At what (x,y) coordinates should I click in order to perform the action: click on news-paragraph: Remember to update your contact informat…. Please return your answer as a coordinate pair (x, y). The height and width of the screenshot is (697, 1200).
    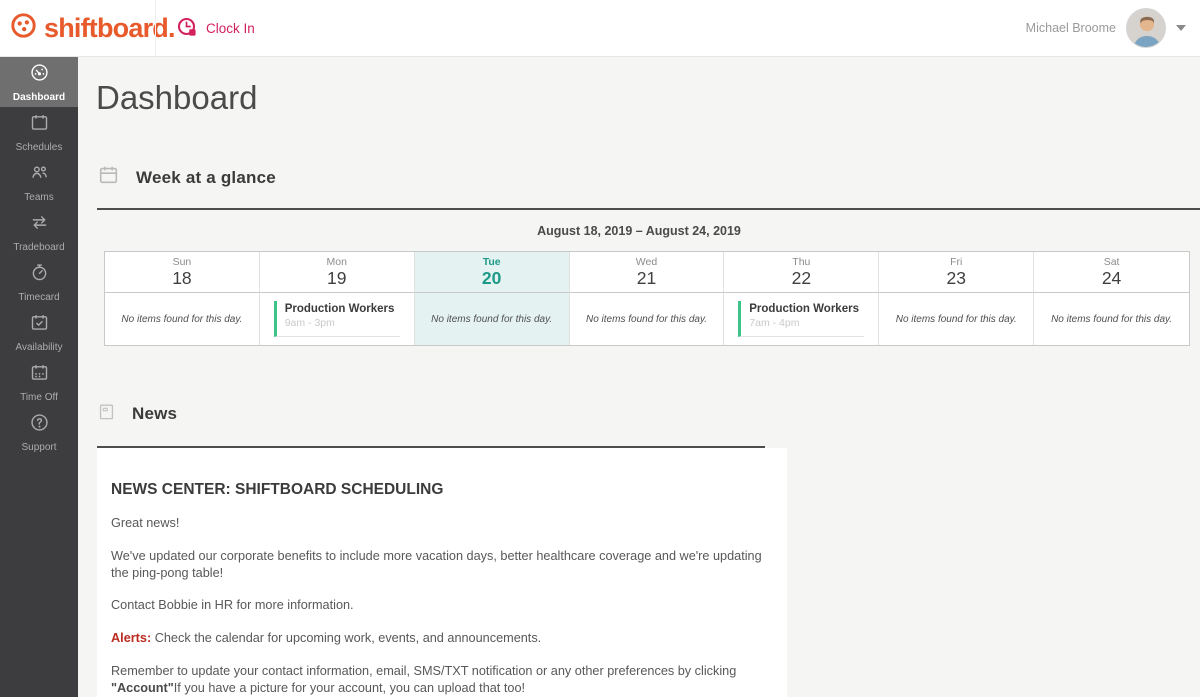
    Looking at the image, I should click on (424, 679).